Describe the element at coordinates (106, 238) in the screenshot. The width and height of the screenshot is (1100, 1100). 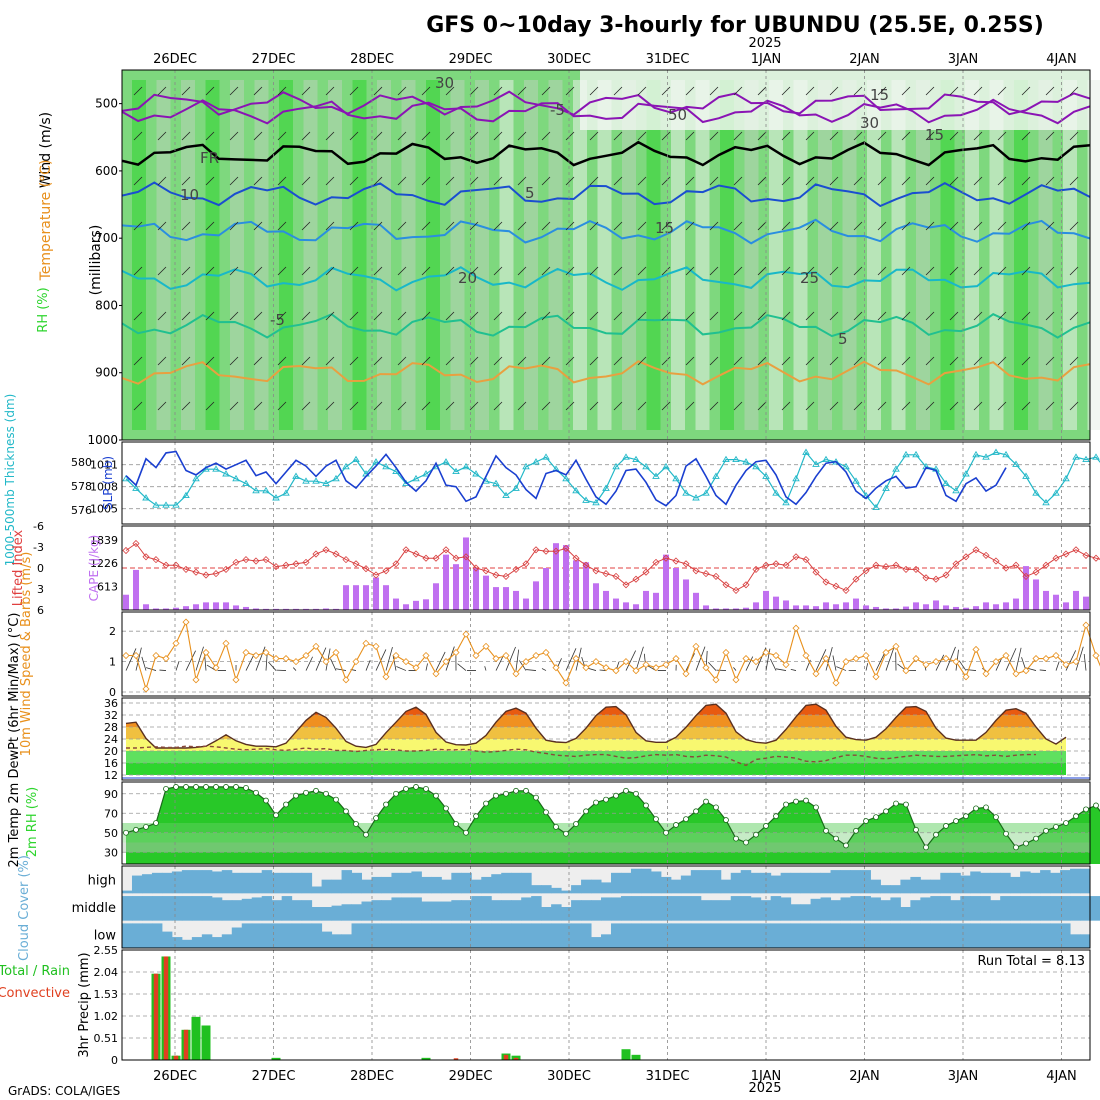
I see `pressure-tick: 700` at that location.